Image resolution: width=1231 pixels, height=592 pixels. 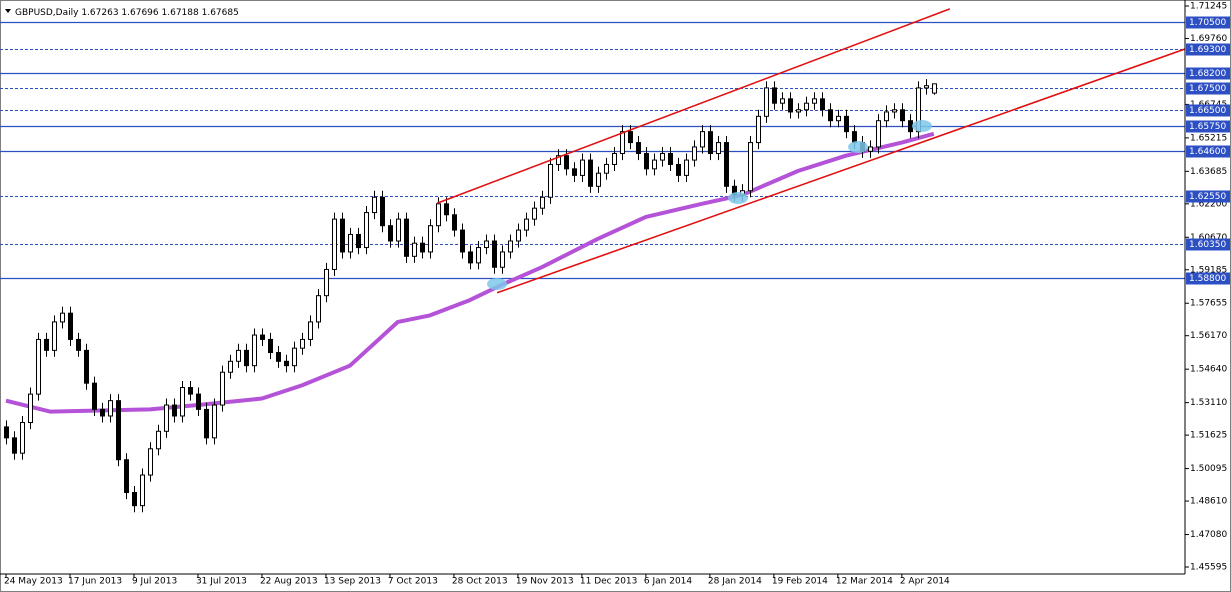 I want to click on level-label: 1.67500, so click(x=1207, y=89).